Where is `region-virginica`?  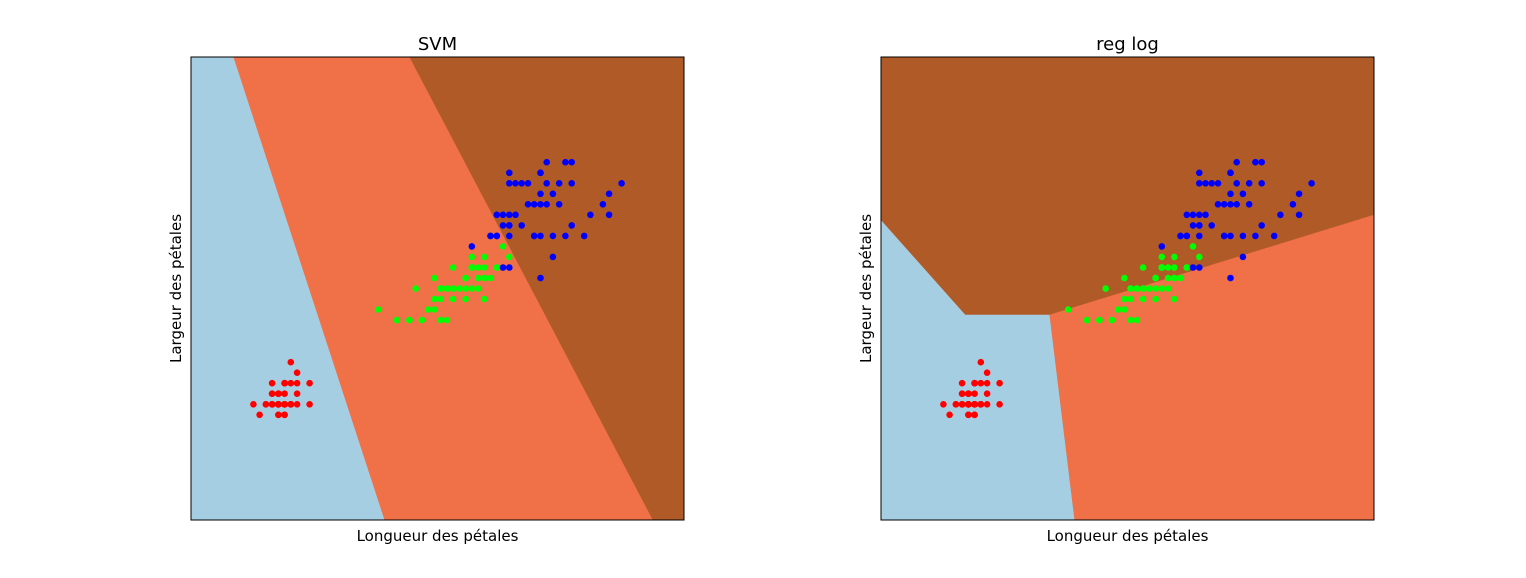 region-virginica is located at coordinates (546, 288).